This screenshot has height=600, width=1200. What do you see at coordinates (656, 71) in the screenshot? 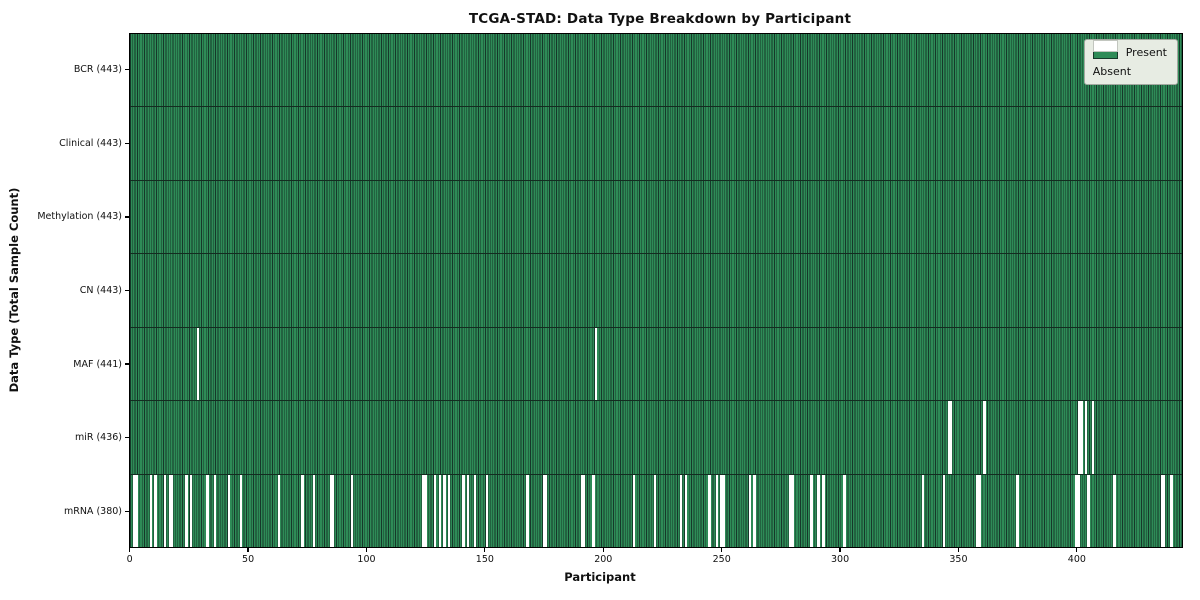
I see `row-BCR` at bounding box center [656, 71].